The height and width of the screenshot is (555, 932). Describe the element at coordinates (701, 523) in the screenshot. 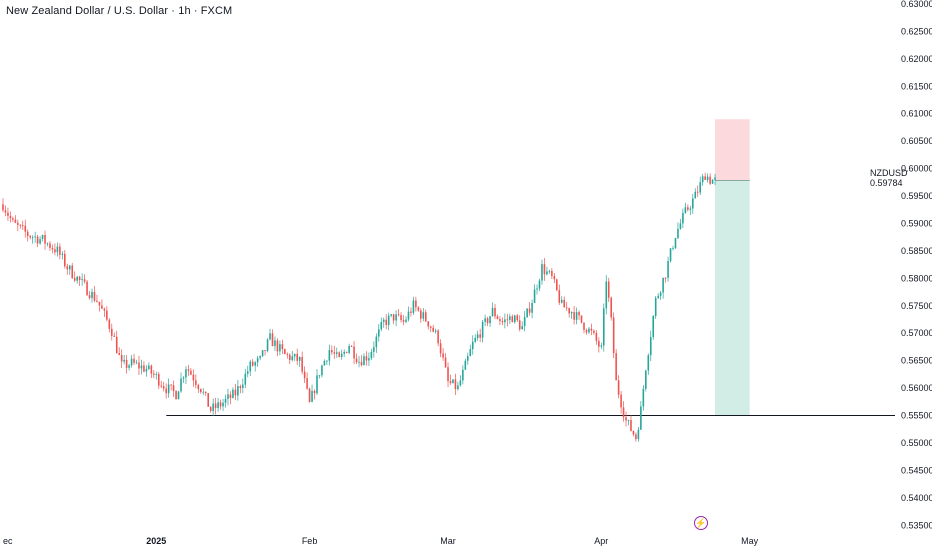

I see `lightning-icon: ⚡` at that location.